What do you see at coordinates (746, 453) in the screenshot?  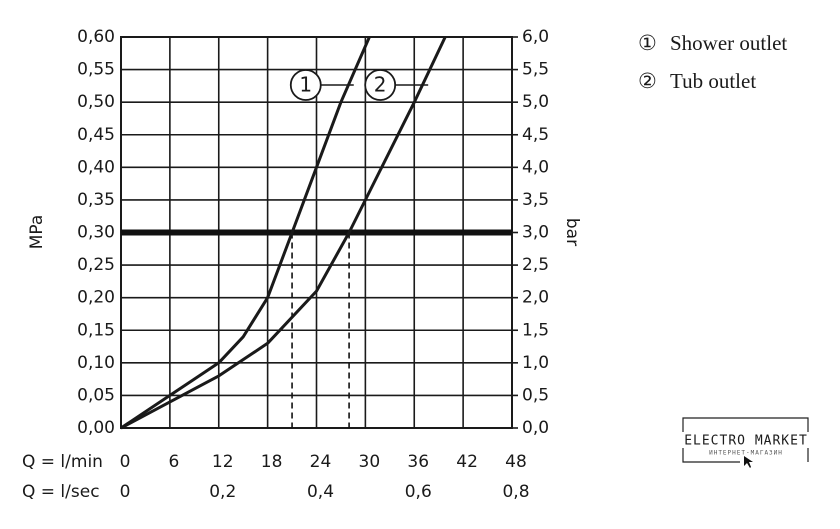 I see `logo-subtitle: ИНТЕРНЕТ-МАГАЗИН` at bounding box center [746, 453].